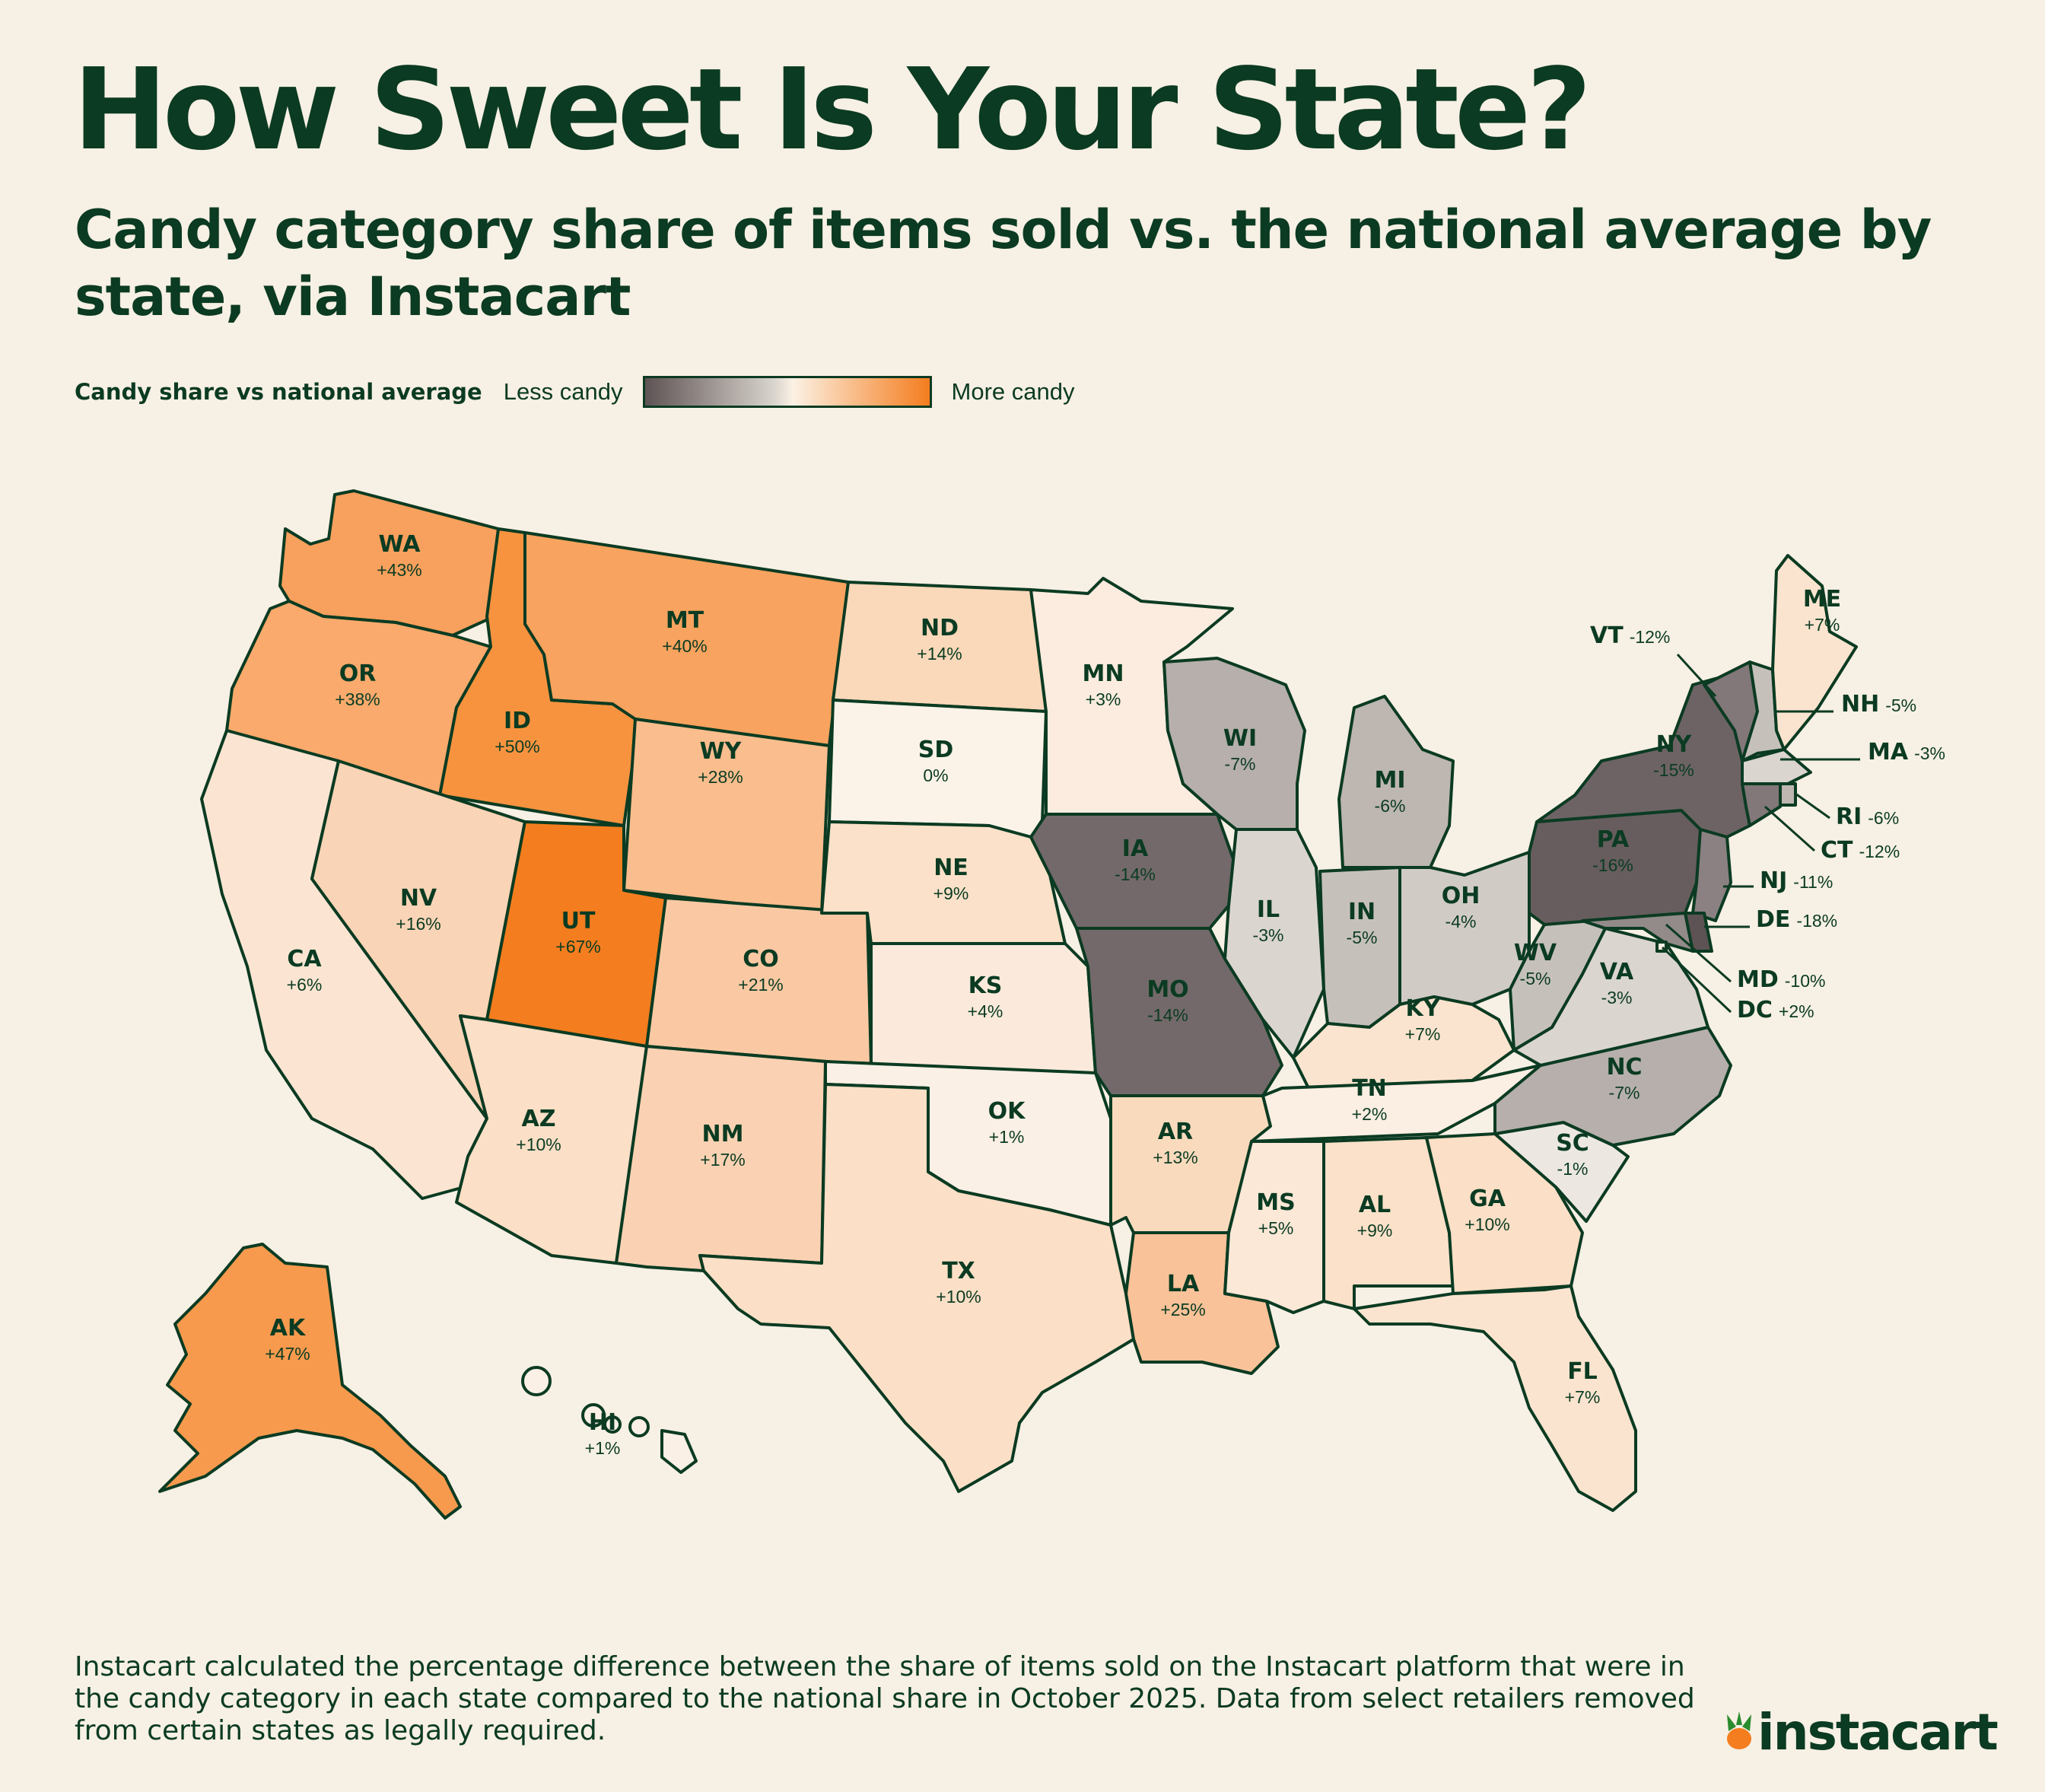  What do you see at coordinates (305, 985) in the screenshot?
I see `state-value-ca: +6%` at bounding box center [305, 985].